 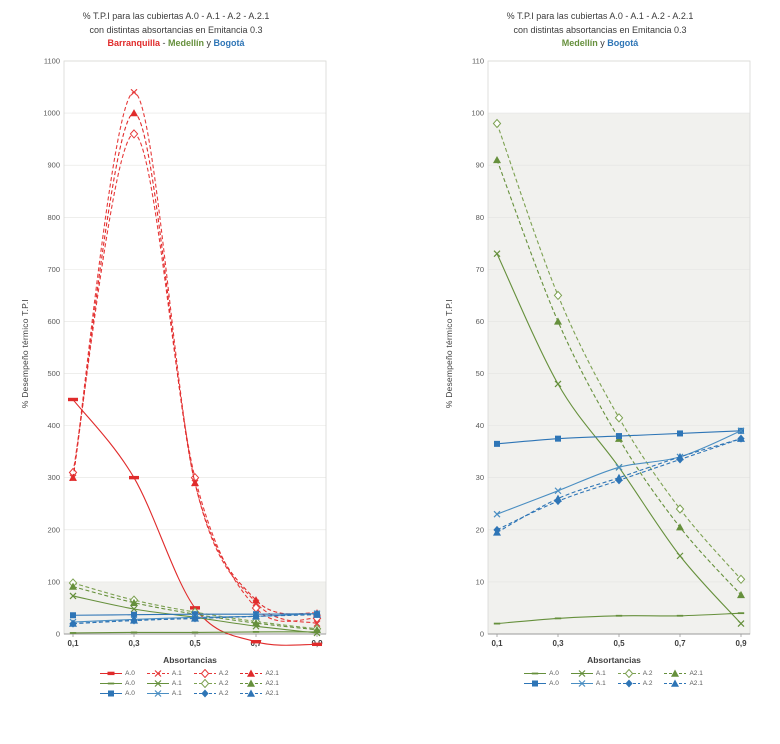 I want to click on svg-text: 50, so click(x=480, y=373).